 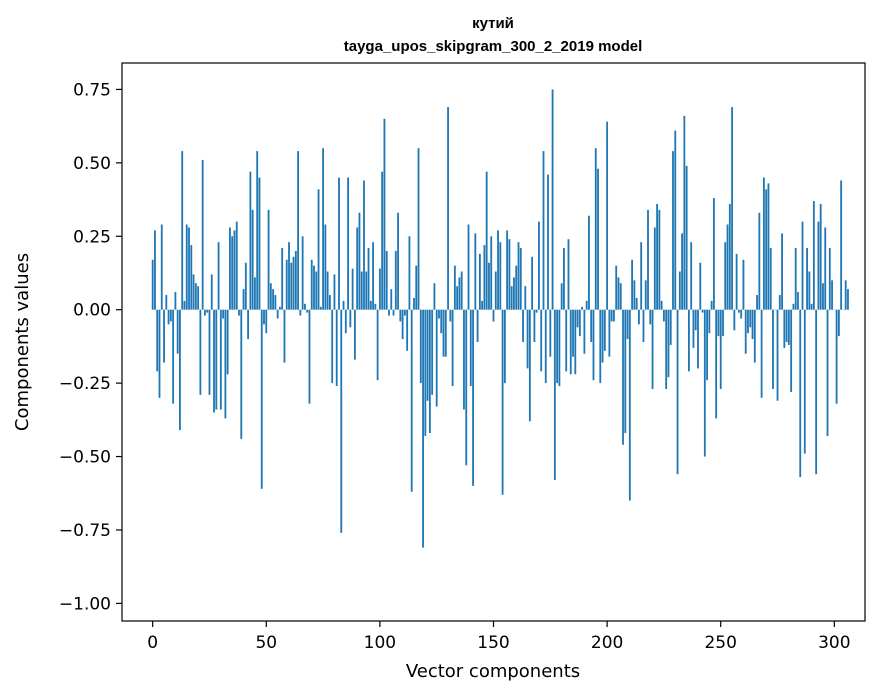 I want to click on x-tick-label: 250, so click(x=720, y=643).